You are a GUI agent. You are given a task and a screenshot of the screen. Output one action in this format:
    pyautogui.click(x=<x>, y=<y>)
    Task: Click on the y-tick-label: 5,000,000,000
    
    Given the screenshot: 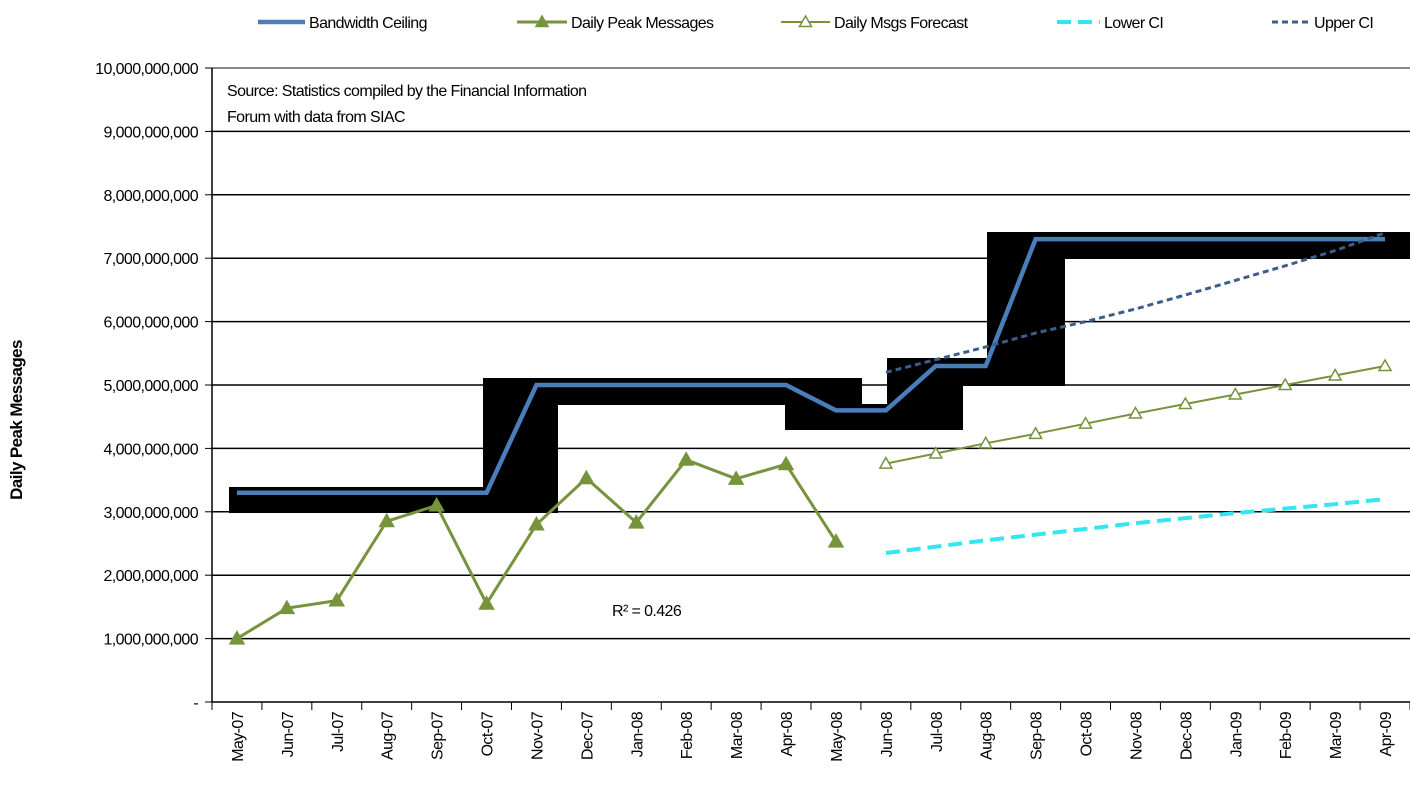 What is the action you would take?
    pyautogui.click(x=150, y=386)
    